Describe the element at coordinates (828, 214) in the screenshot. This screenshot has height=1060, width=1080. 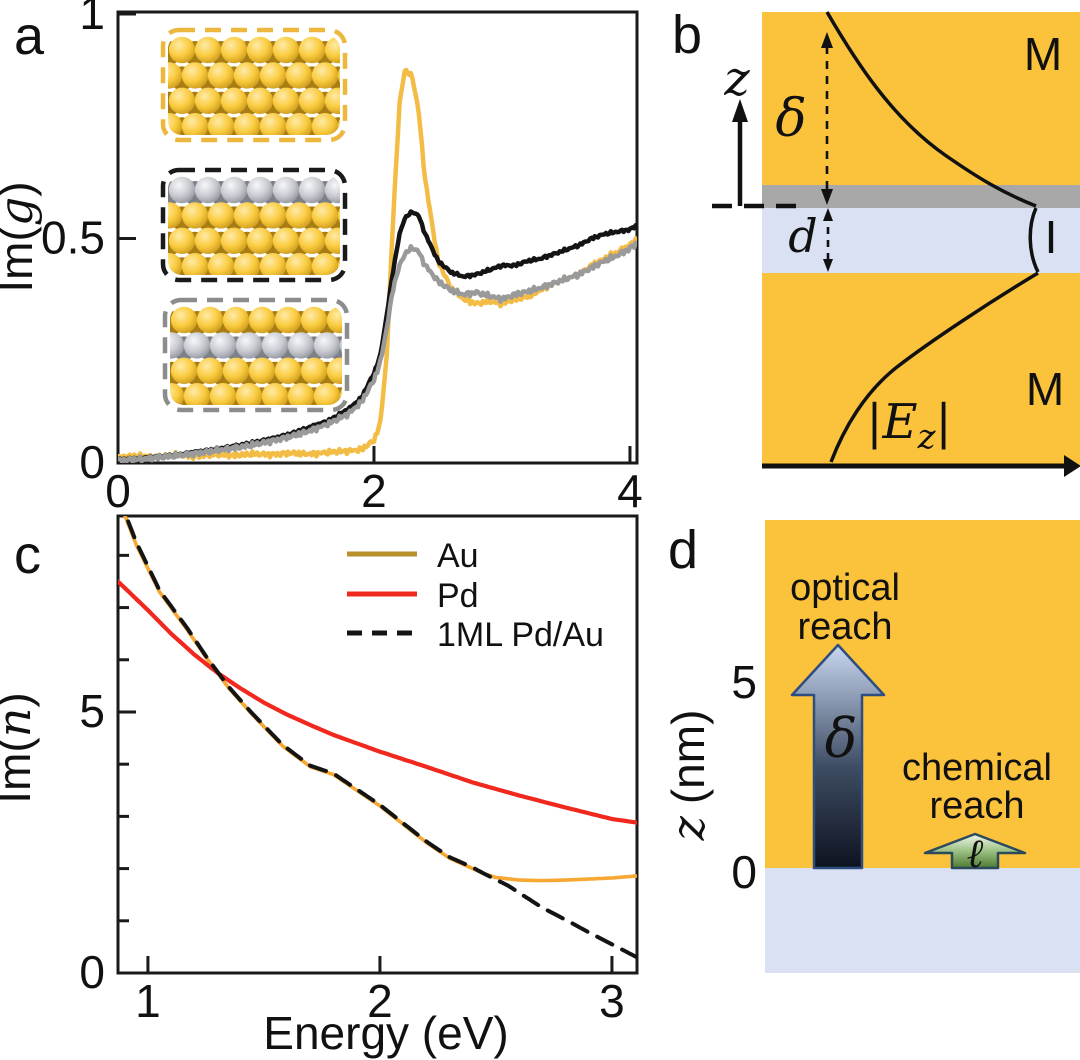
I see `d-arrowhead-top` at that location.